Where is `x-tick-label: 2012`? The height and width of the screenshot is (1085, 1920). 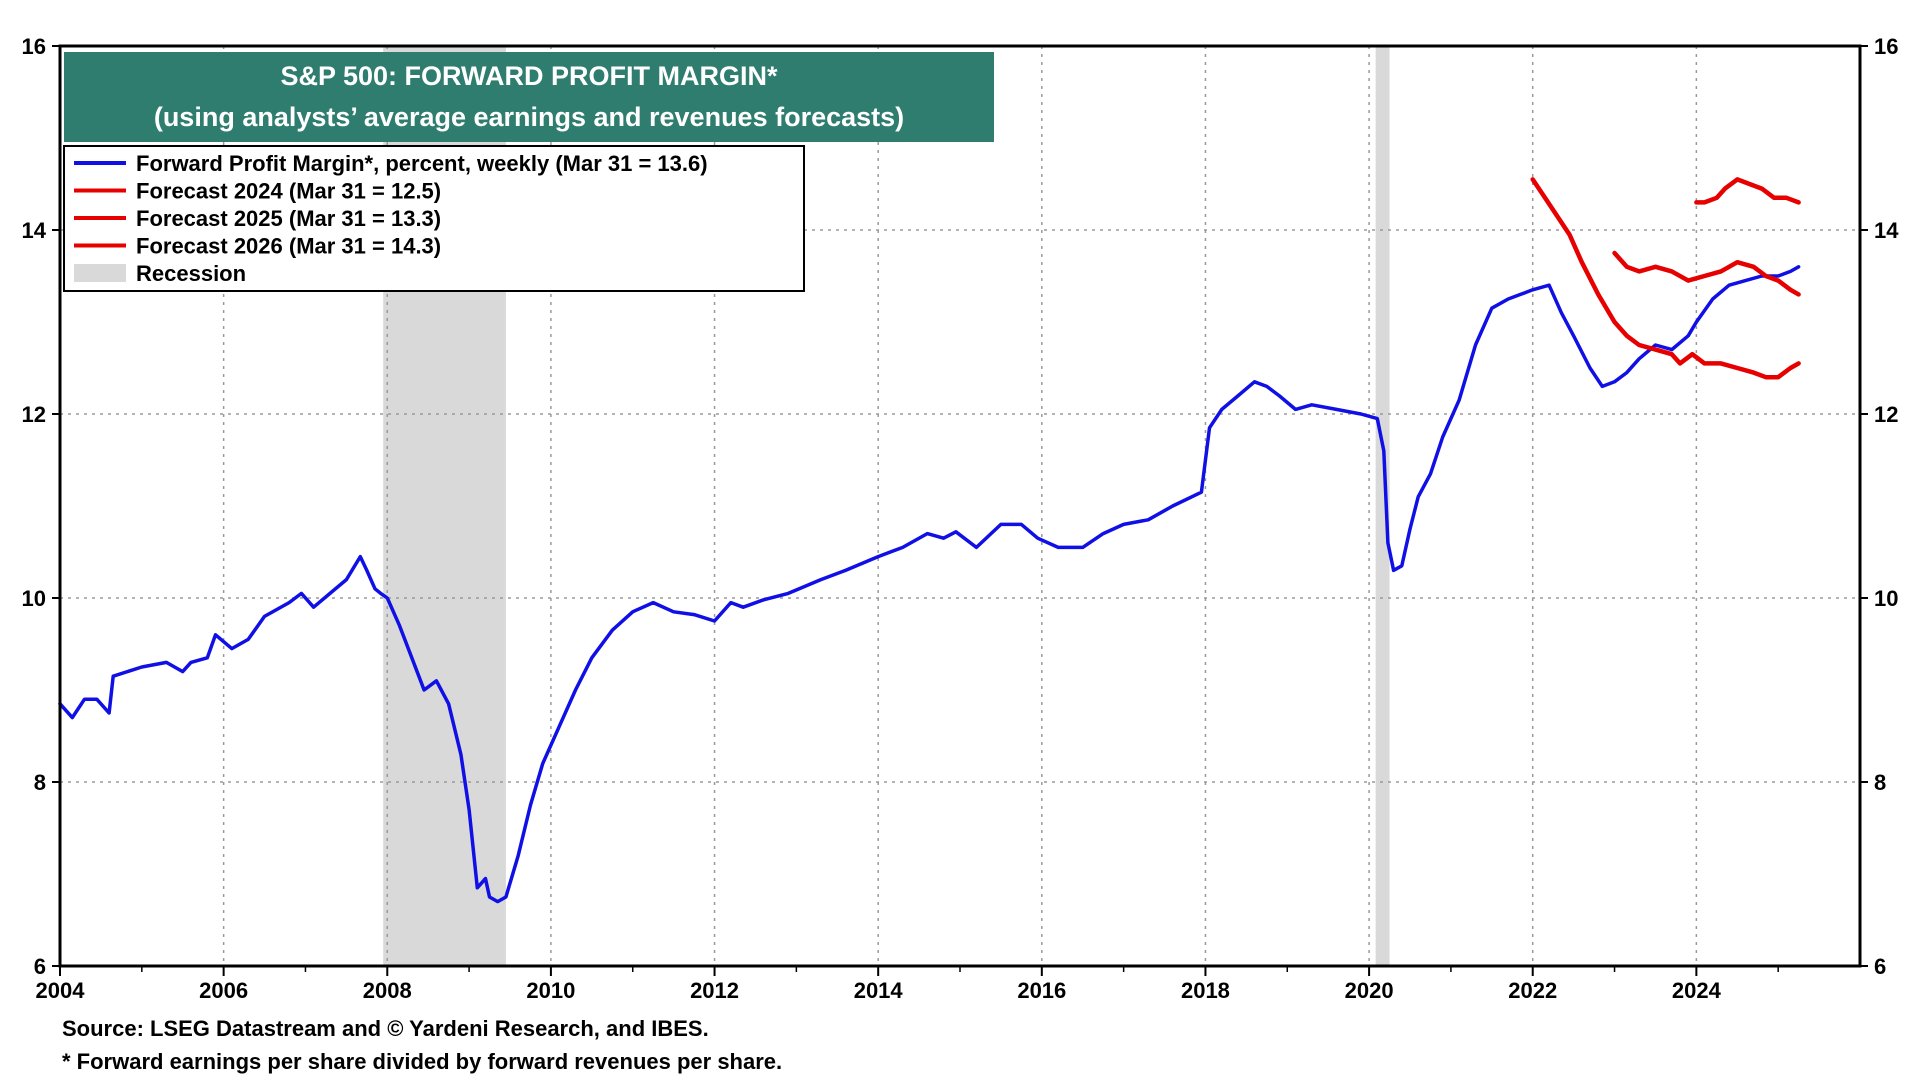 x-tick-label: 2012 is located at coordinates (714, 990).